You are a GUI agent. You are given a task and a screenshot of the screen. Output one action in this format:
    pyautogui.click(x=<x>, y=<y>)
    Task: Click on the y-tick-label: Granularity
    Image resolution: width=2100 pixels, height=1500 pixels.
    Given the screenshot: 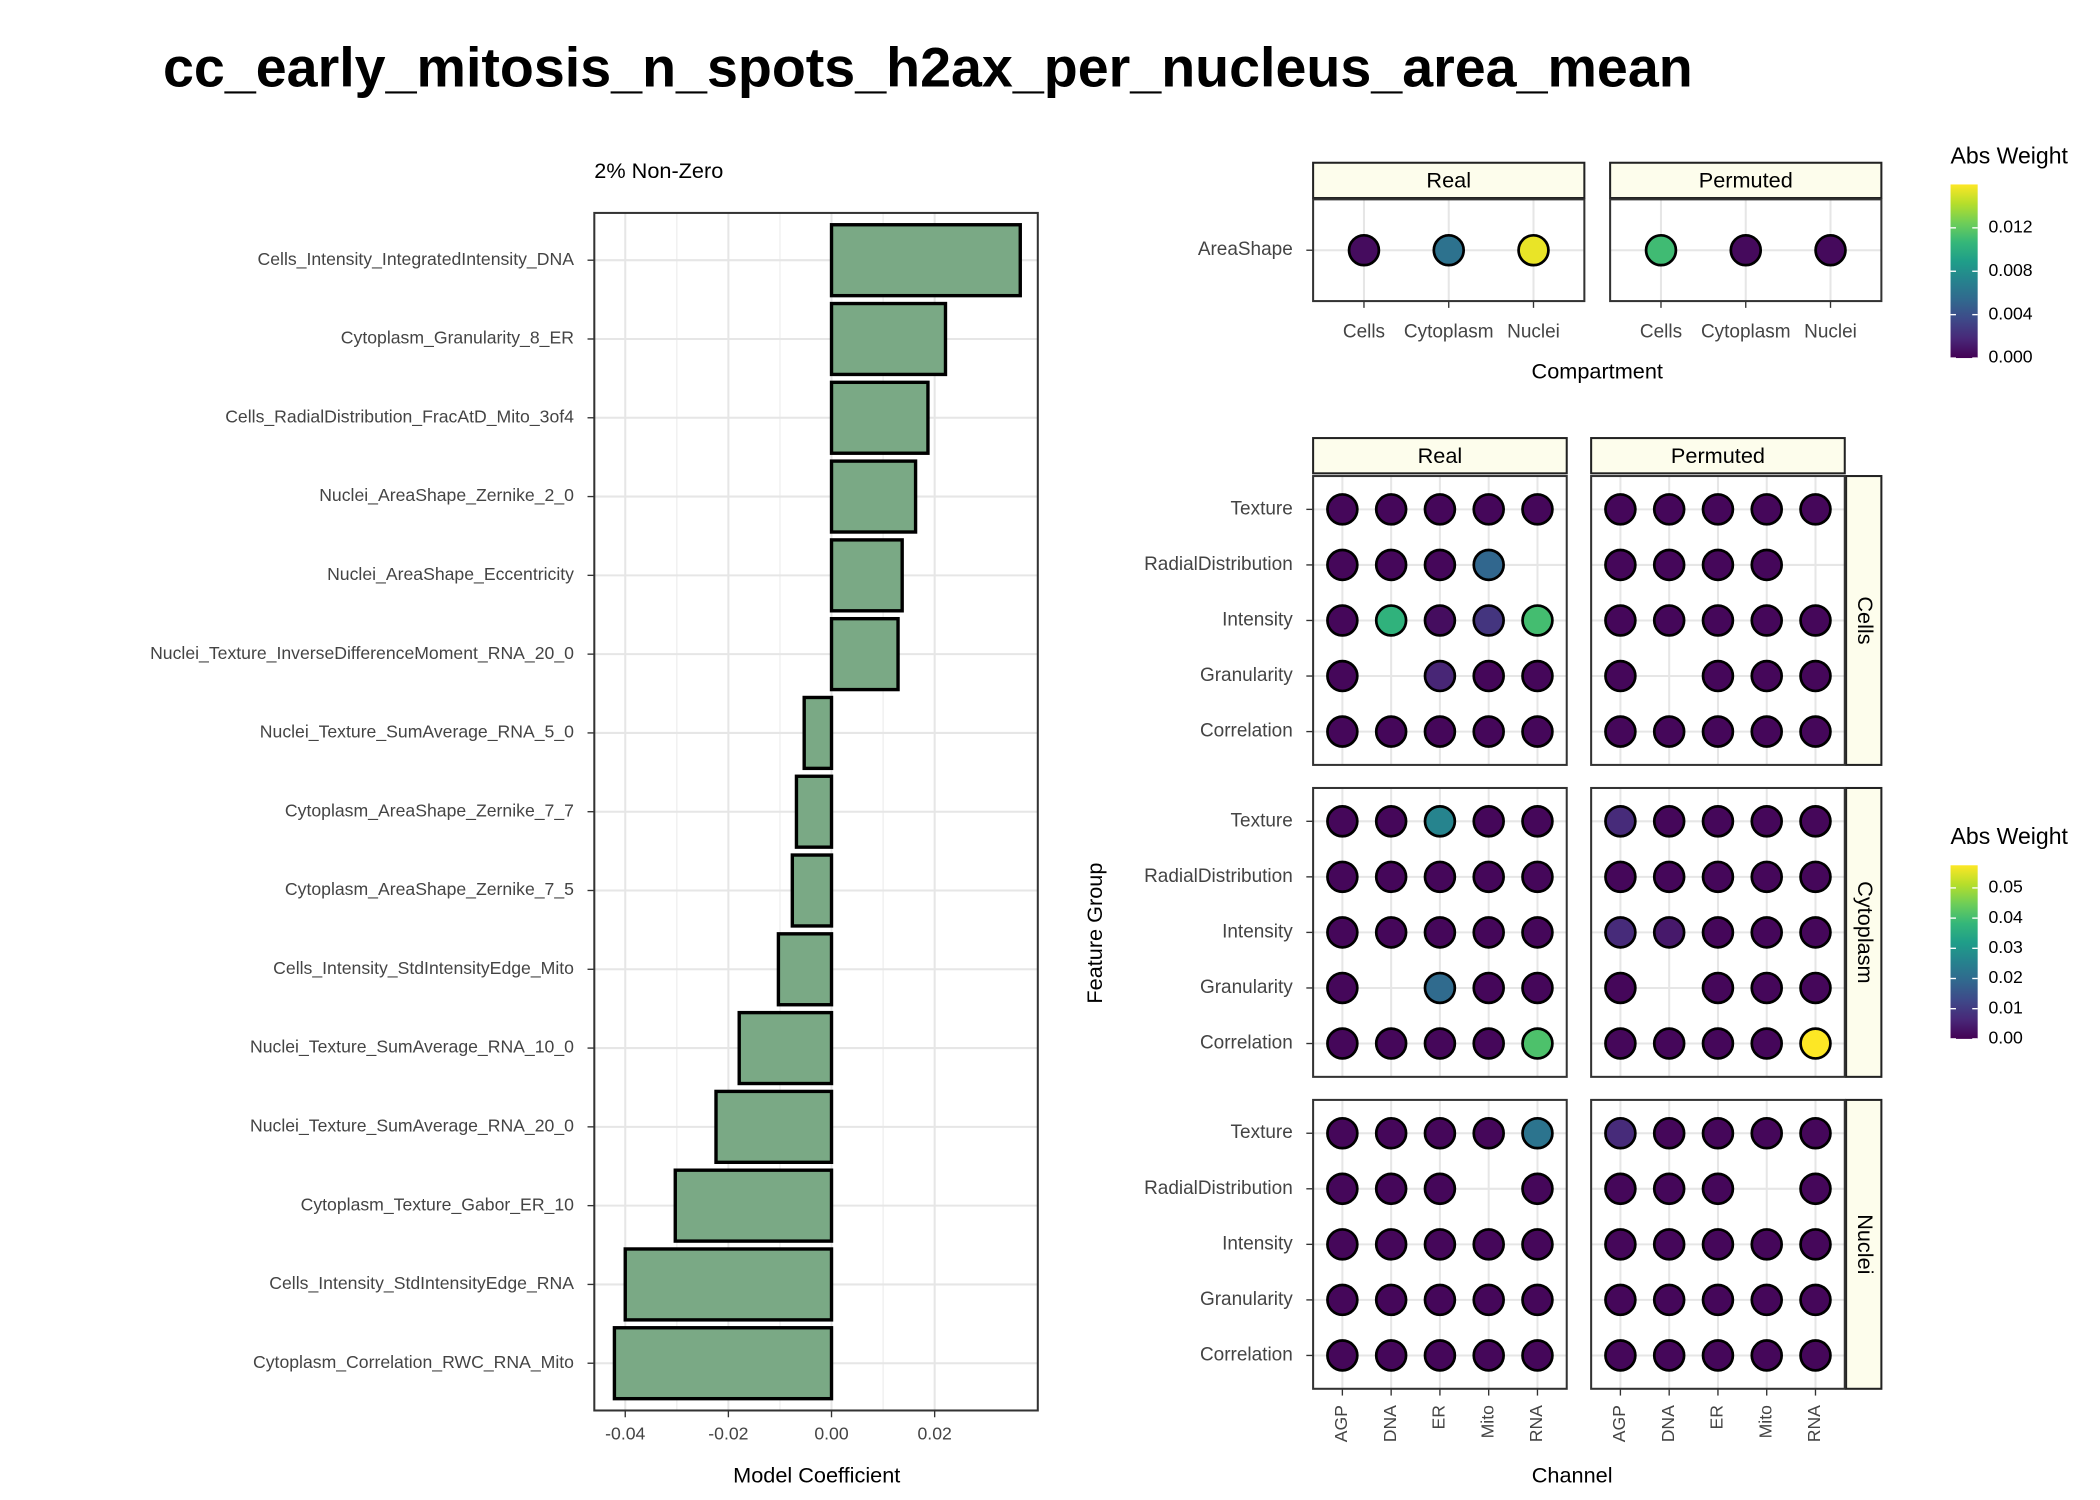 What is the action you would take?
    pyautogui.click(x=1246, y=987)
    